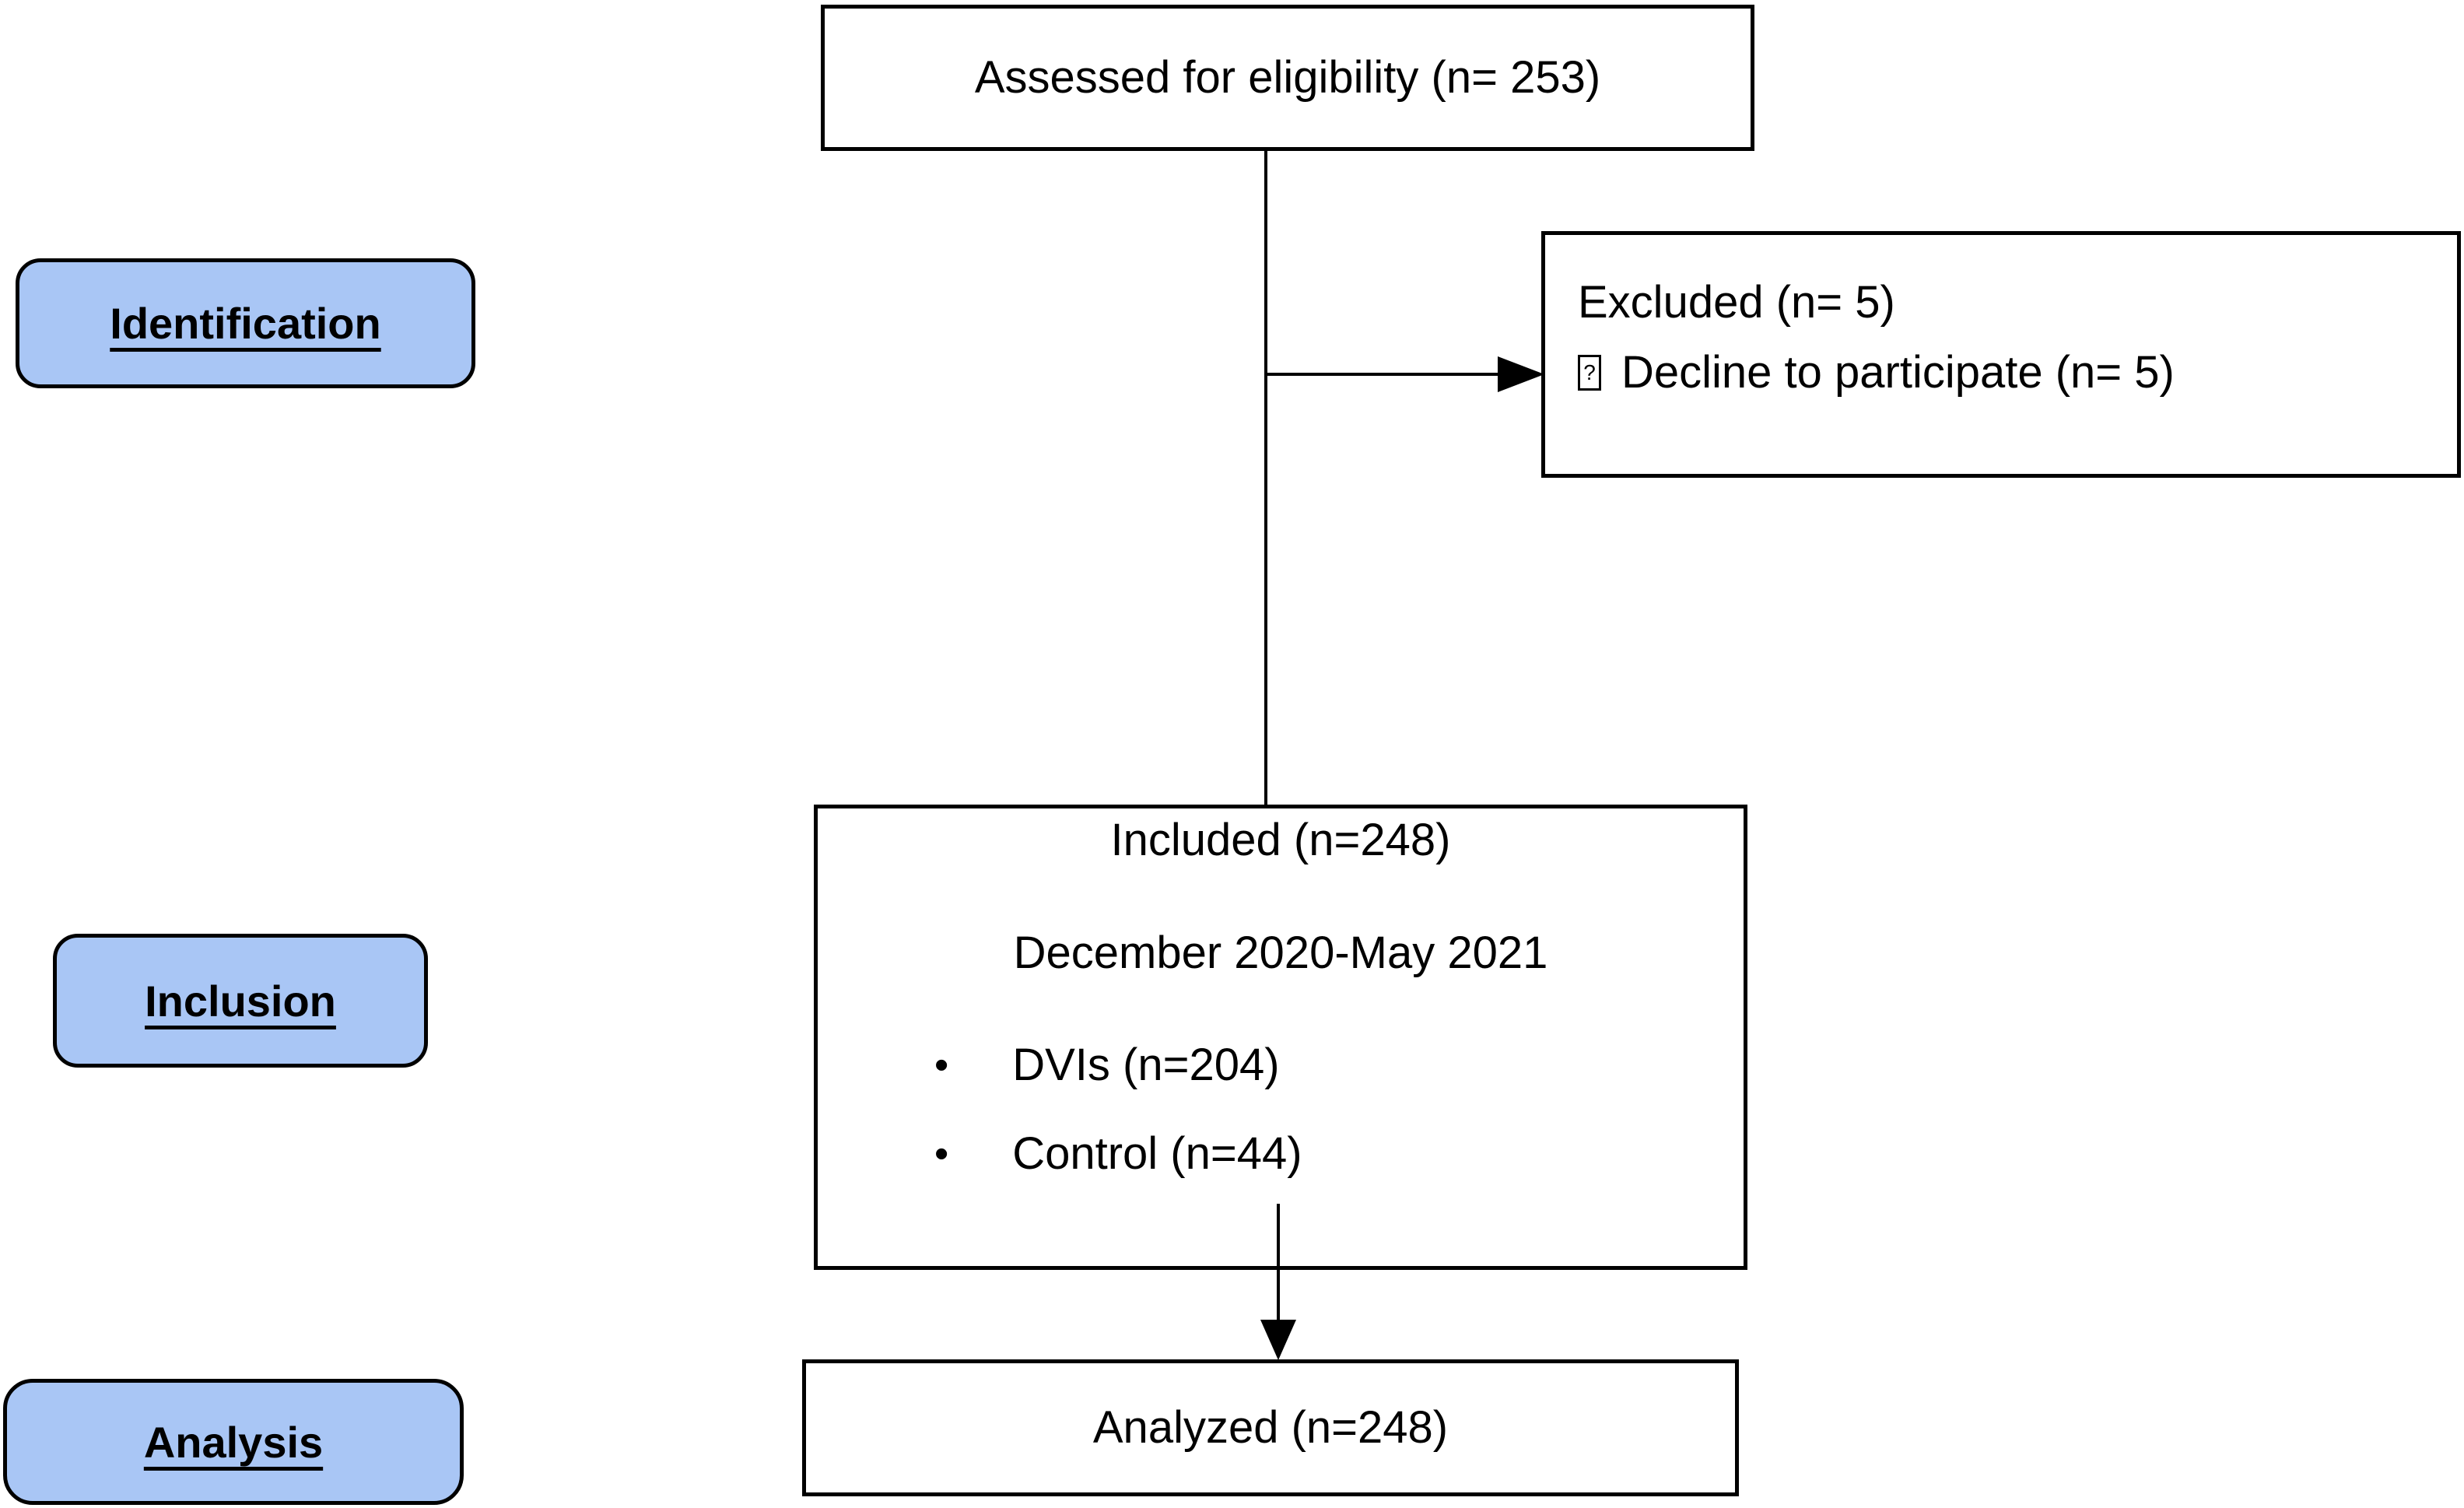  Describe the element at coordinates (1278, 1264) in the screenshot. I see `connector-included-to-analyzed` at that location.